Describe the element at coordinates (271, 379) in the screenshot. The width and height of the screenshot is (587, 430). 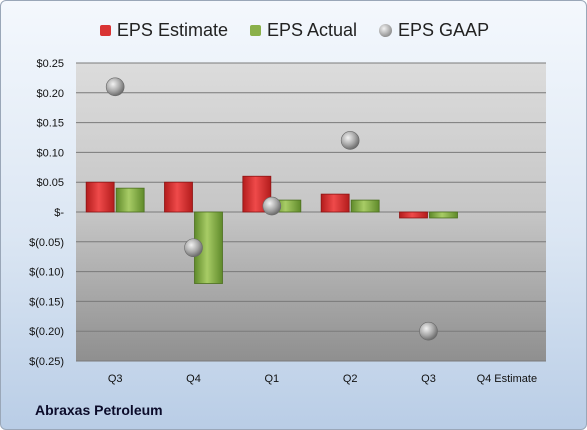
I see `x-tick-label: Q1` at that location.